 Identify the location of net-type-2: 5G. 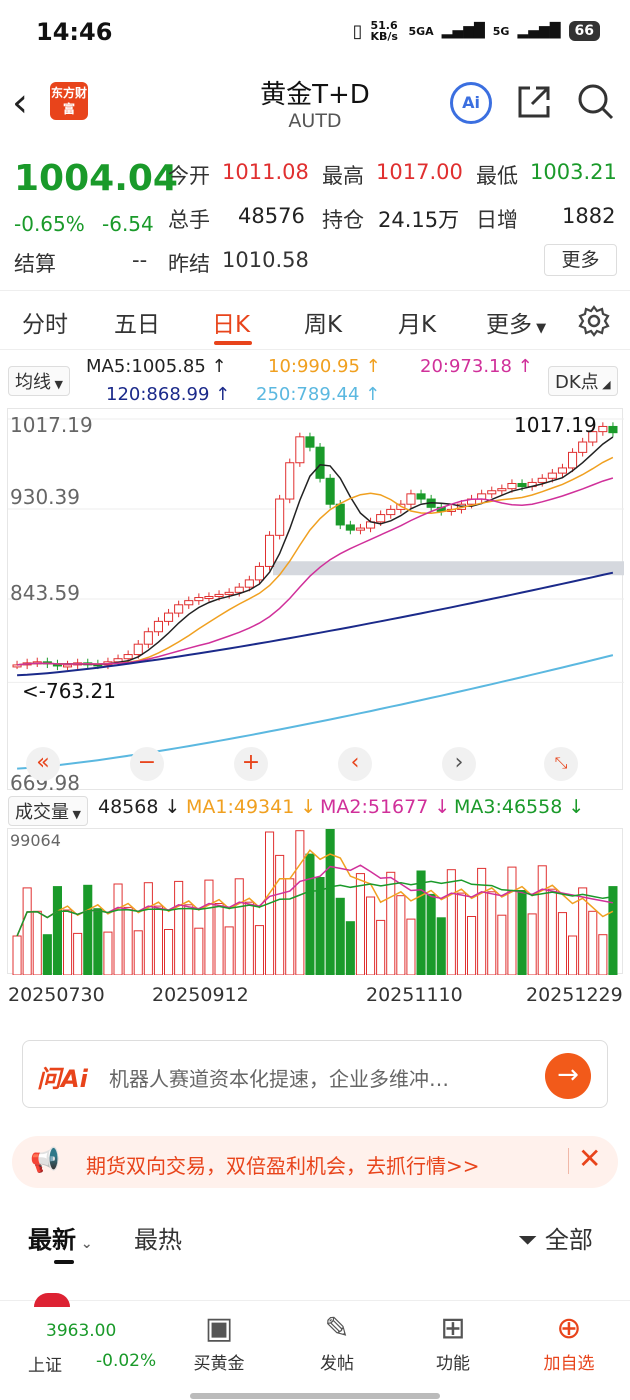
(501, 31).